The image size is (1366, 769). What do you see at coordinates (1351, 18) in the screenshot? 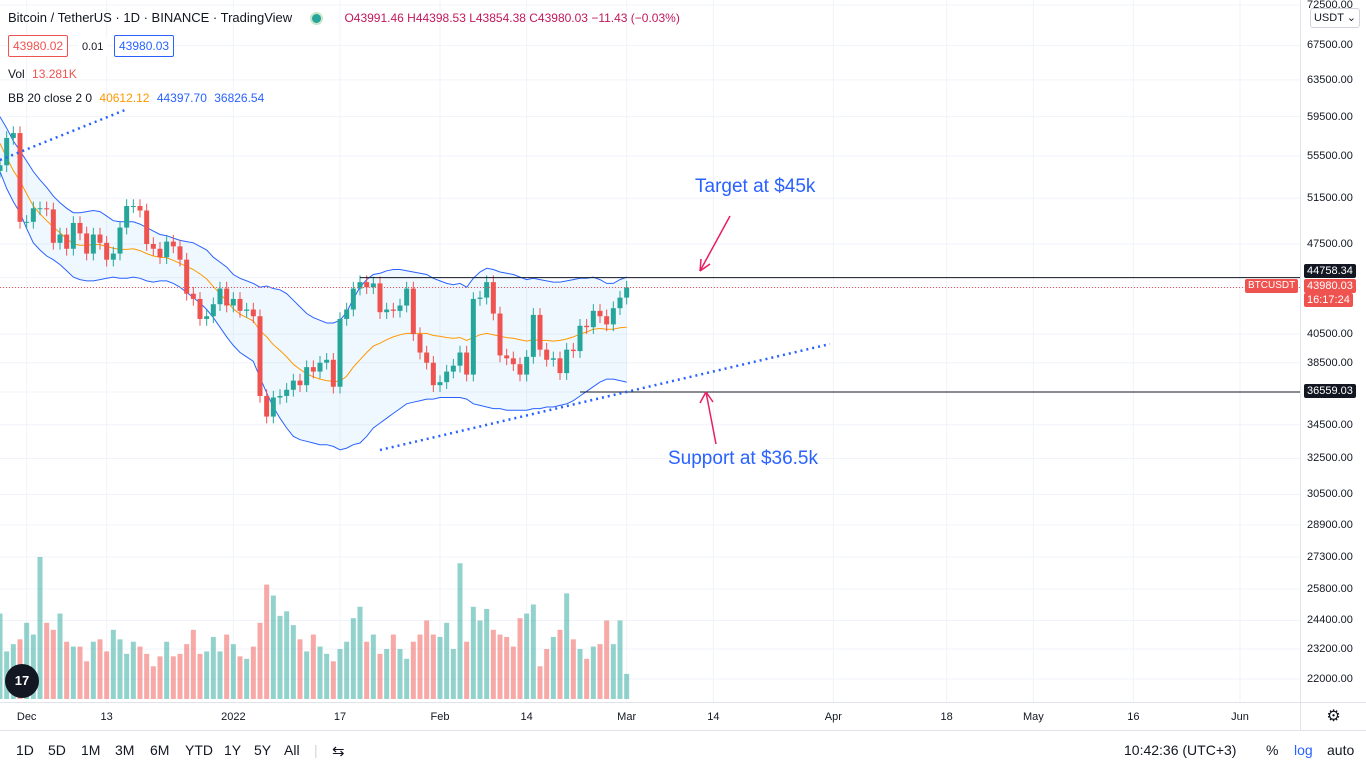
I see `chevron-down-icon: ⌄` at bounding box center [1351, 18].